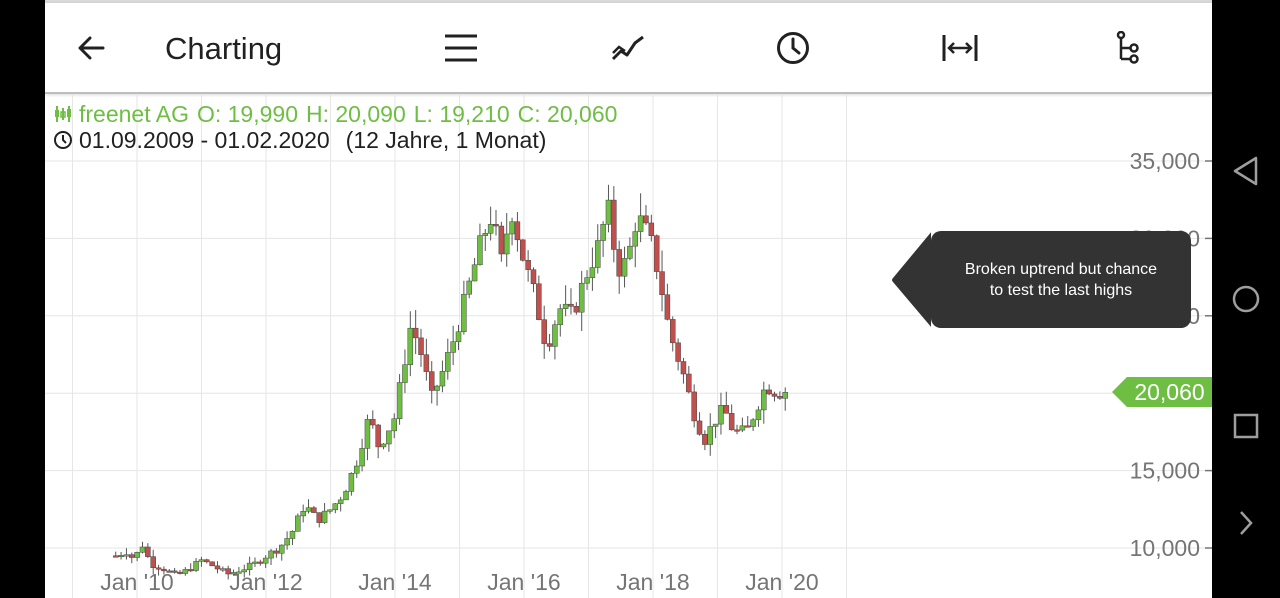 This screenshot has width=1280, height=598. I want to click on x-tick-label: Jan '18, so click(652, 582).